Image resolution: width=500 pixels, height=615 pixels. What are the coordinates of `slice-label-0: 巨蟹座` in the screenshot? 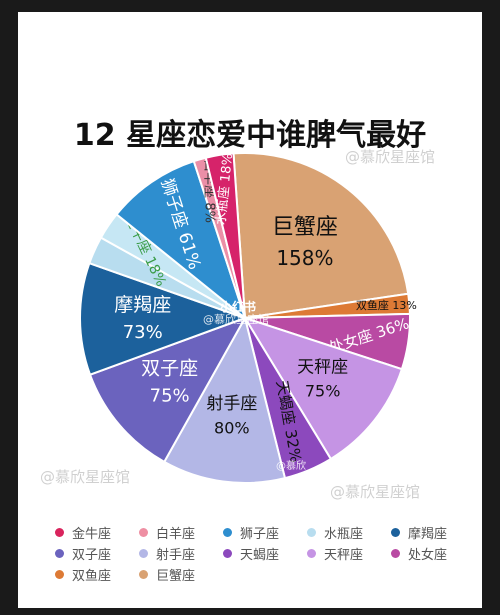 It's located at (305, 227).